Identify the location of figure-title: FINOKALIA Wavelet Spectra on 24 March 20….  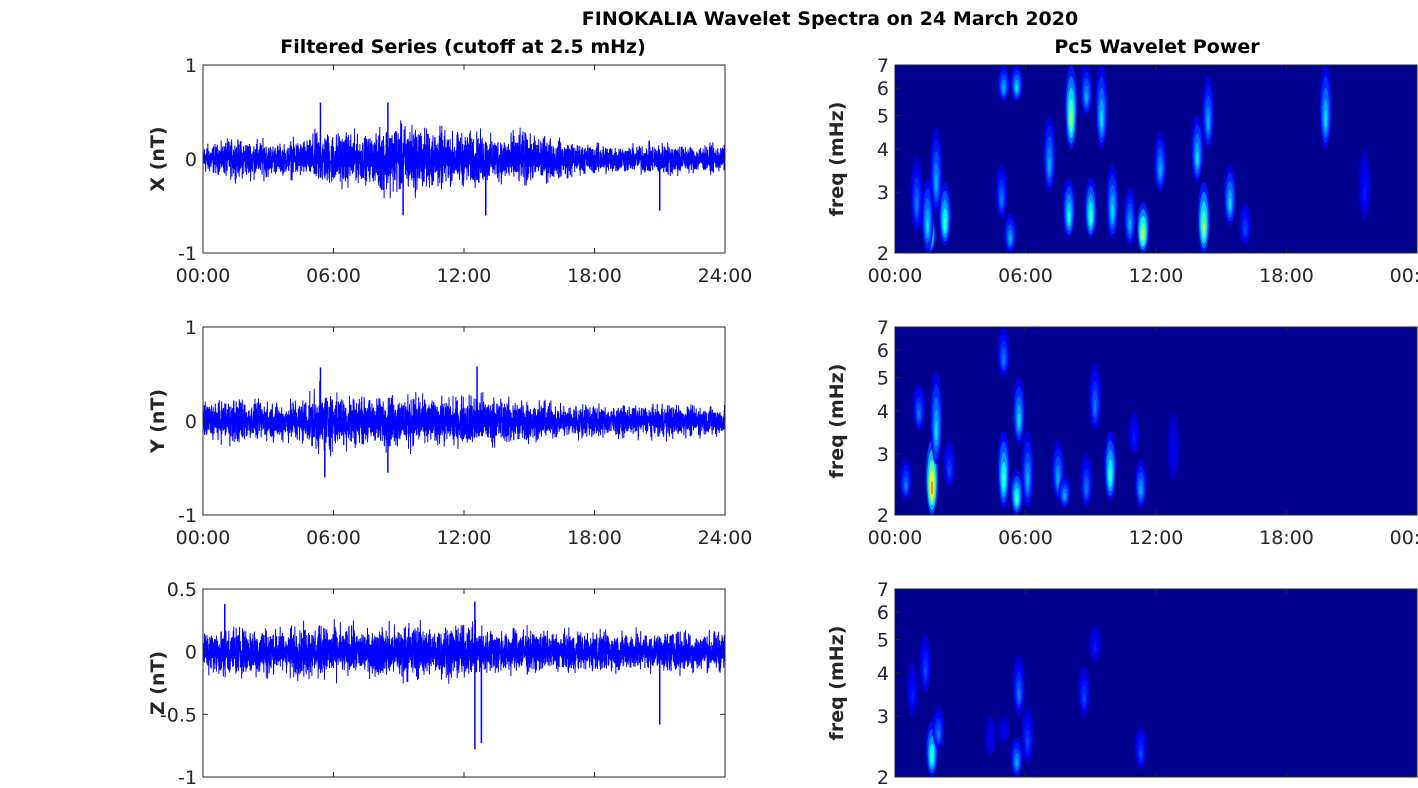
(830, 19).